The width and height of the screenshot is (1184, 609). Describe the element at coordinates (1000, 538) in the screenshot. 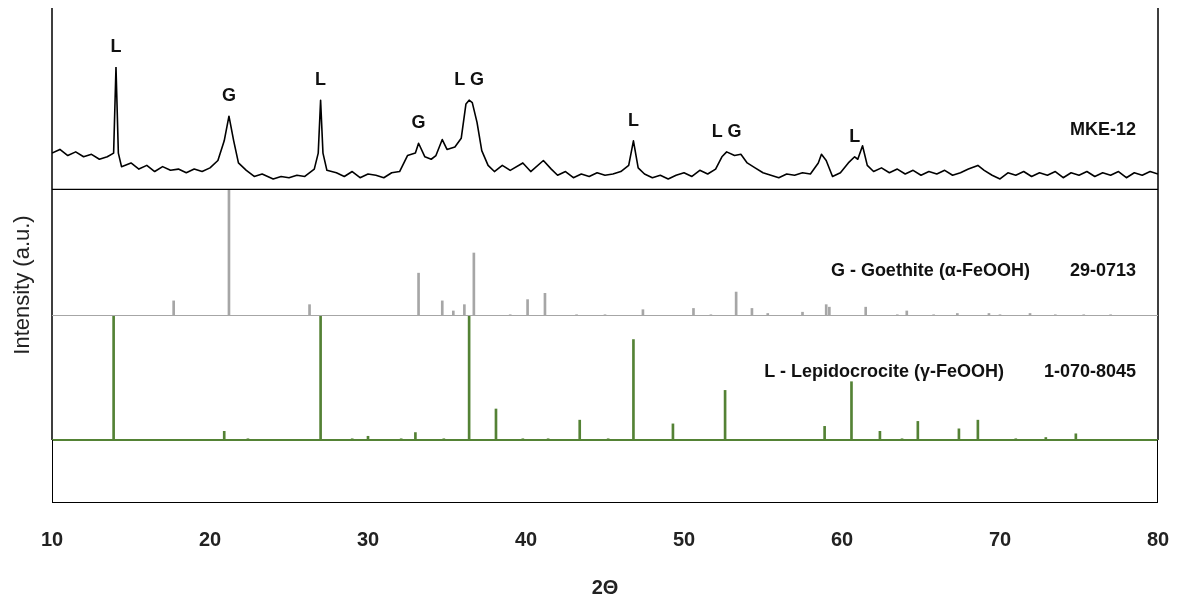

I see `x-tick-label: 70` at that location.